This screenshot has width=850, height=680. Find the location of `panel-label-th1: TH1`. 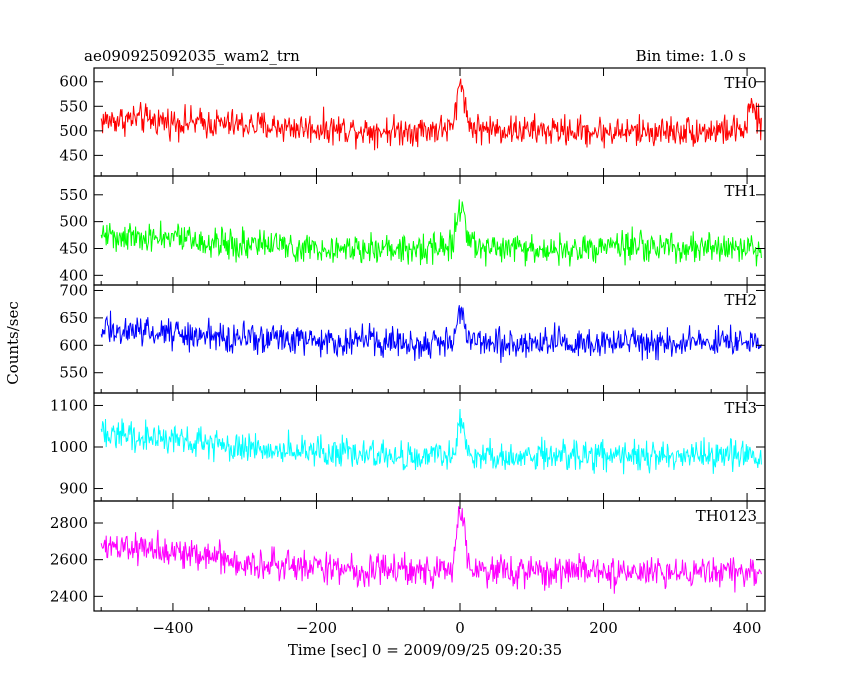

panel-label-th1: TH1 is located at coordinates (740, 191).